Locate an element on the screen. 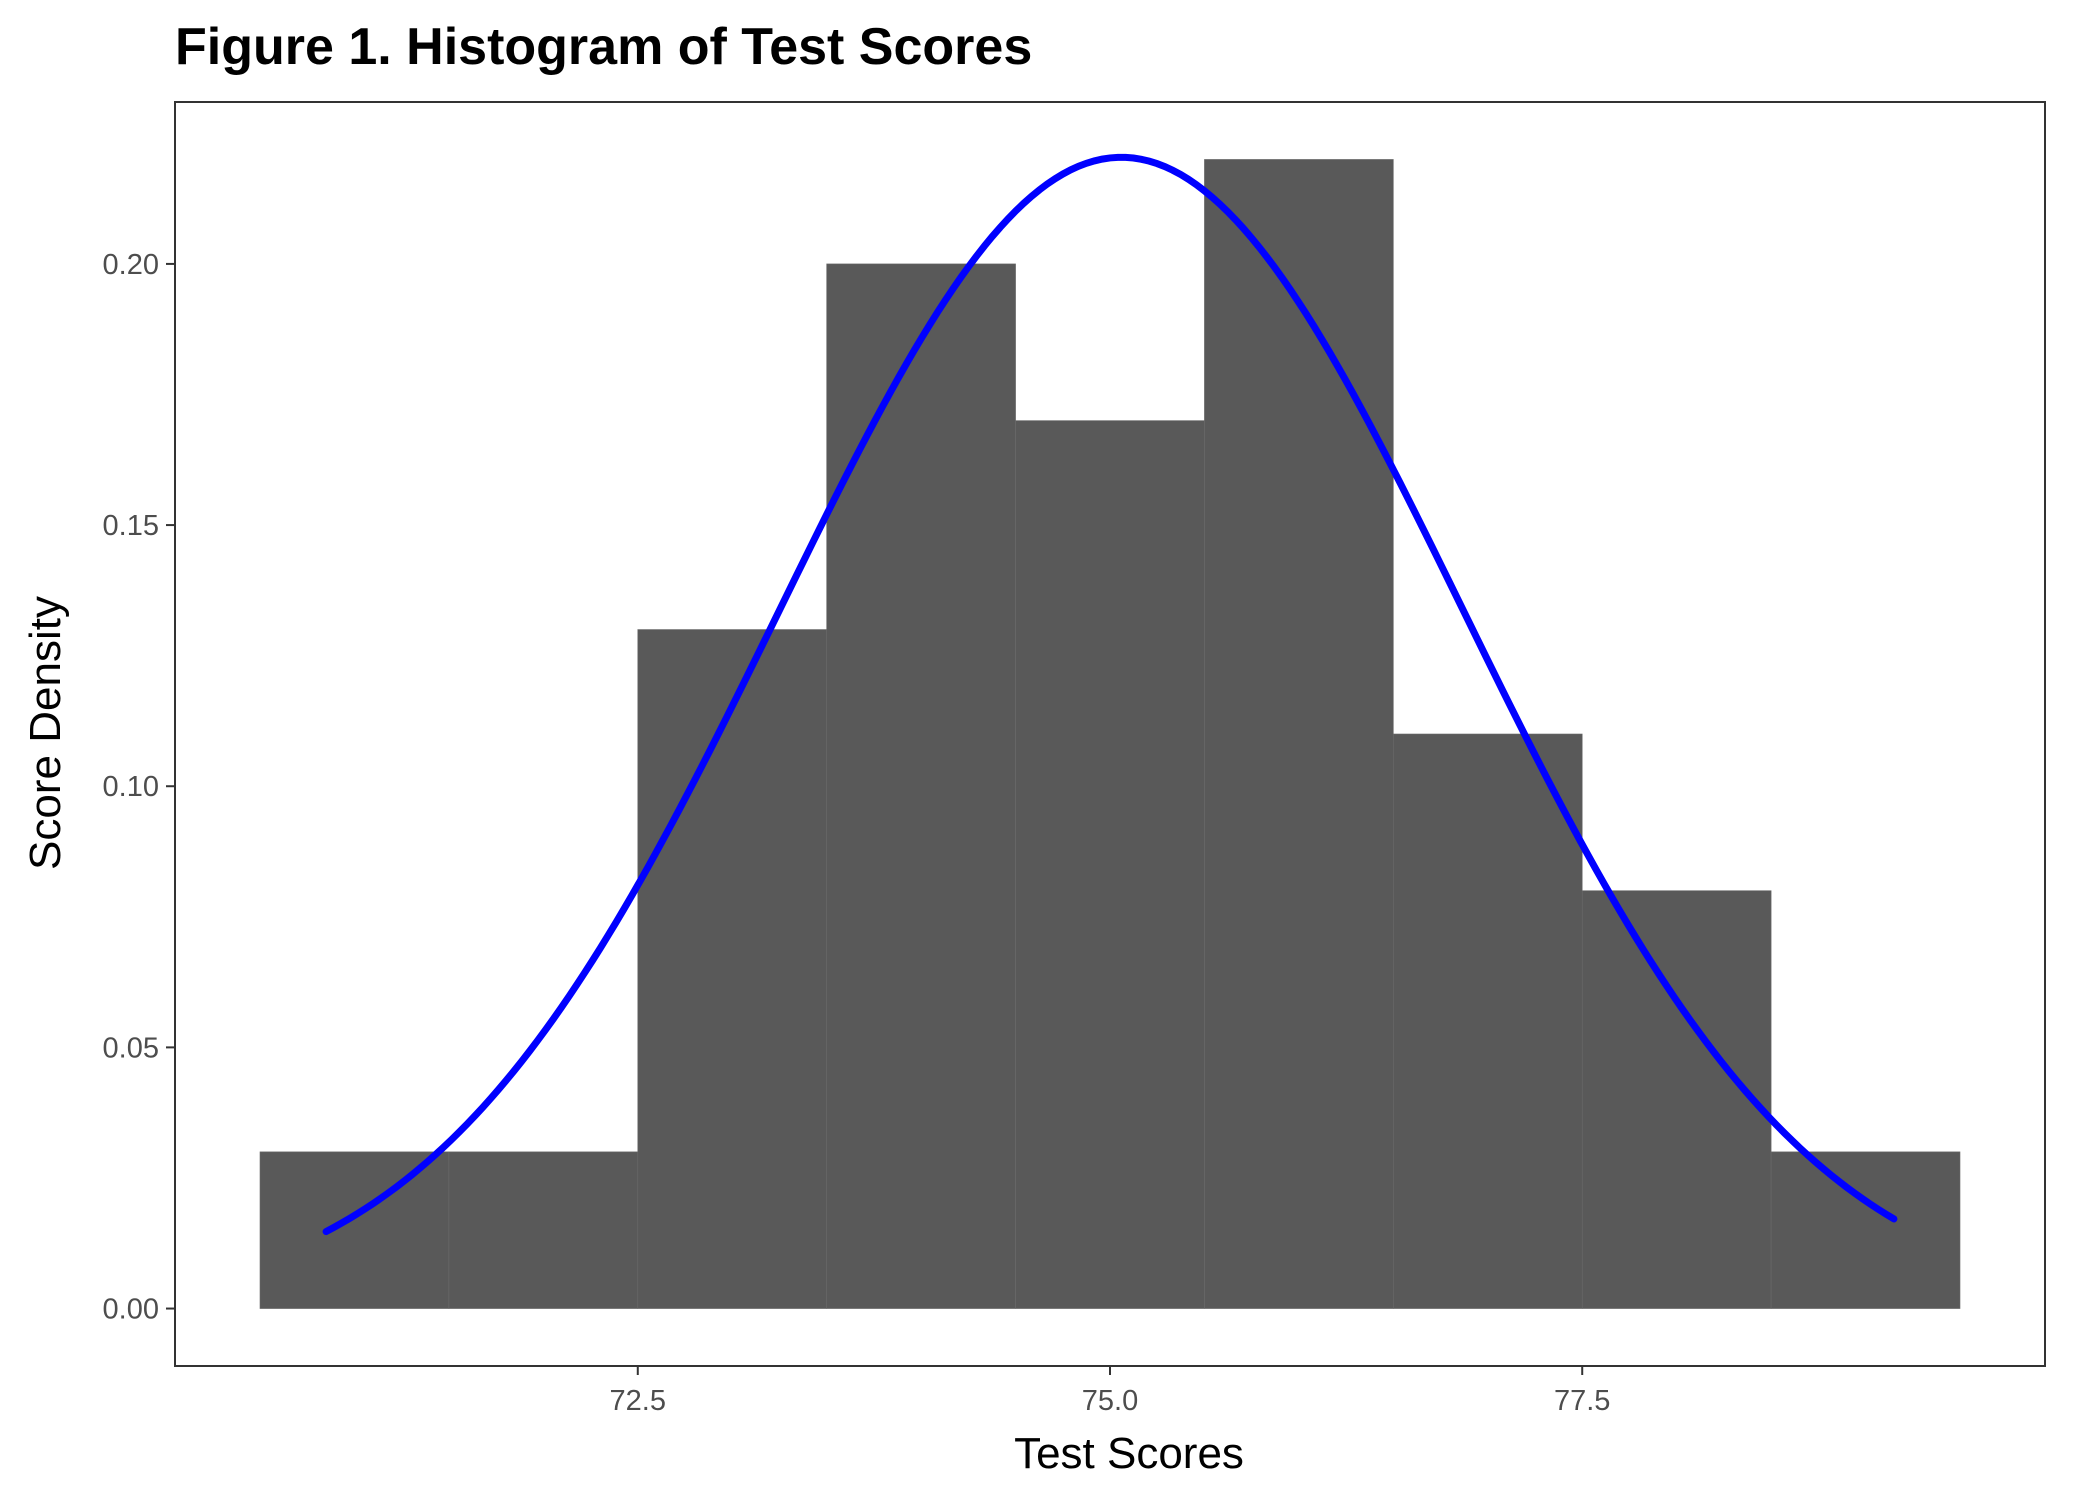 This screenshot has height=1499, width=2099. x-axis: 72.5 75.0 77.5 is located at coordinates (1110, 1391).